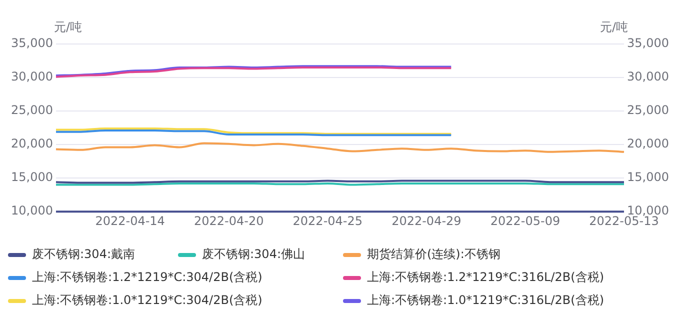 The image size is (680, 320). What do you see at coordinates (648, 43) in the screenshot?
I see `y2-tick-label: 35,000` at bounding box center [648, 43].